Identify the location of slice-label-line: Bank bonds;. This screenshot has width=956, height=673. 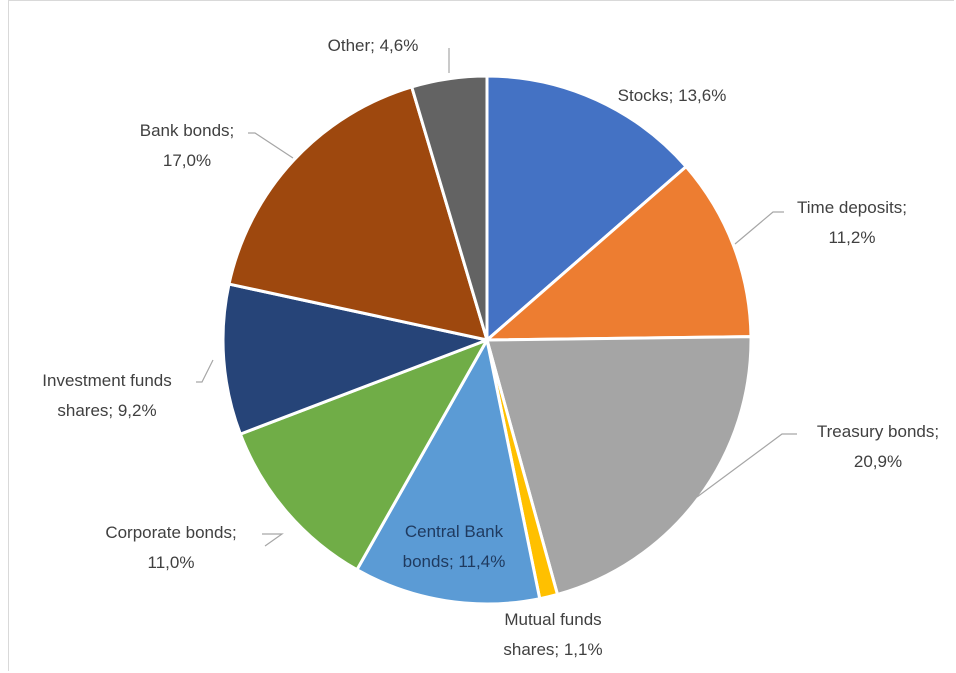
(187, 130).